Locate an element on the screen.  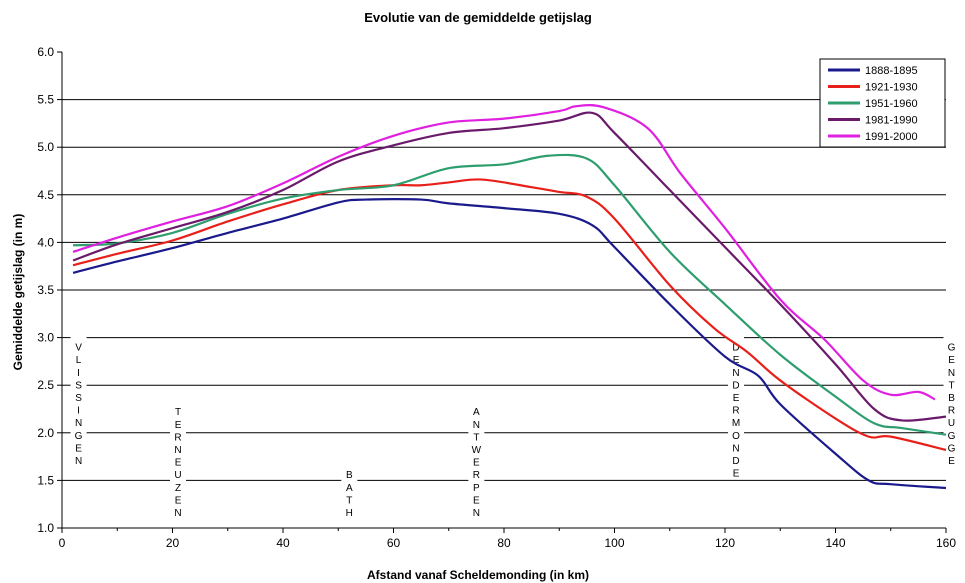
legend-entry: 1951-1960 is located at coordinates (891, 104).